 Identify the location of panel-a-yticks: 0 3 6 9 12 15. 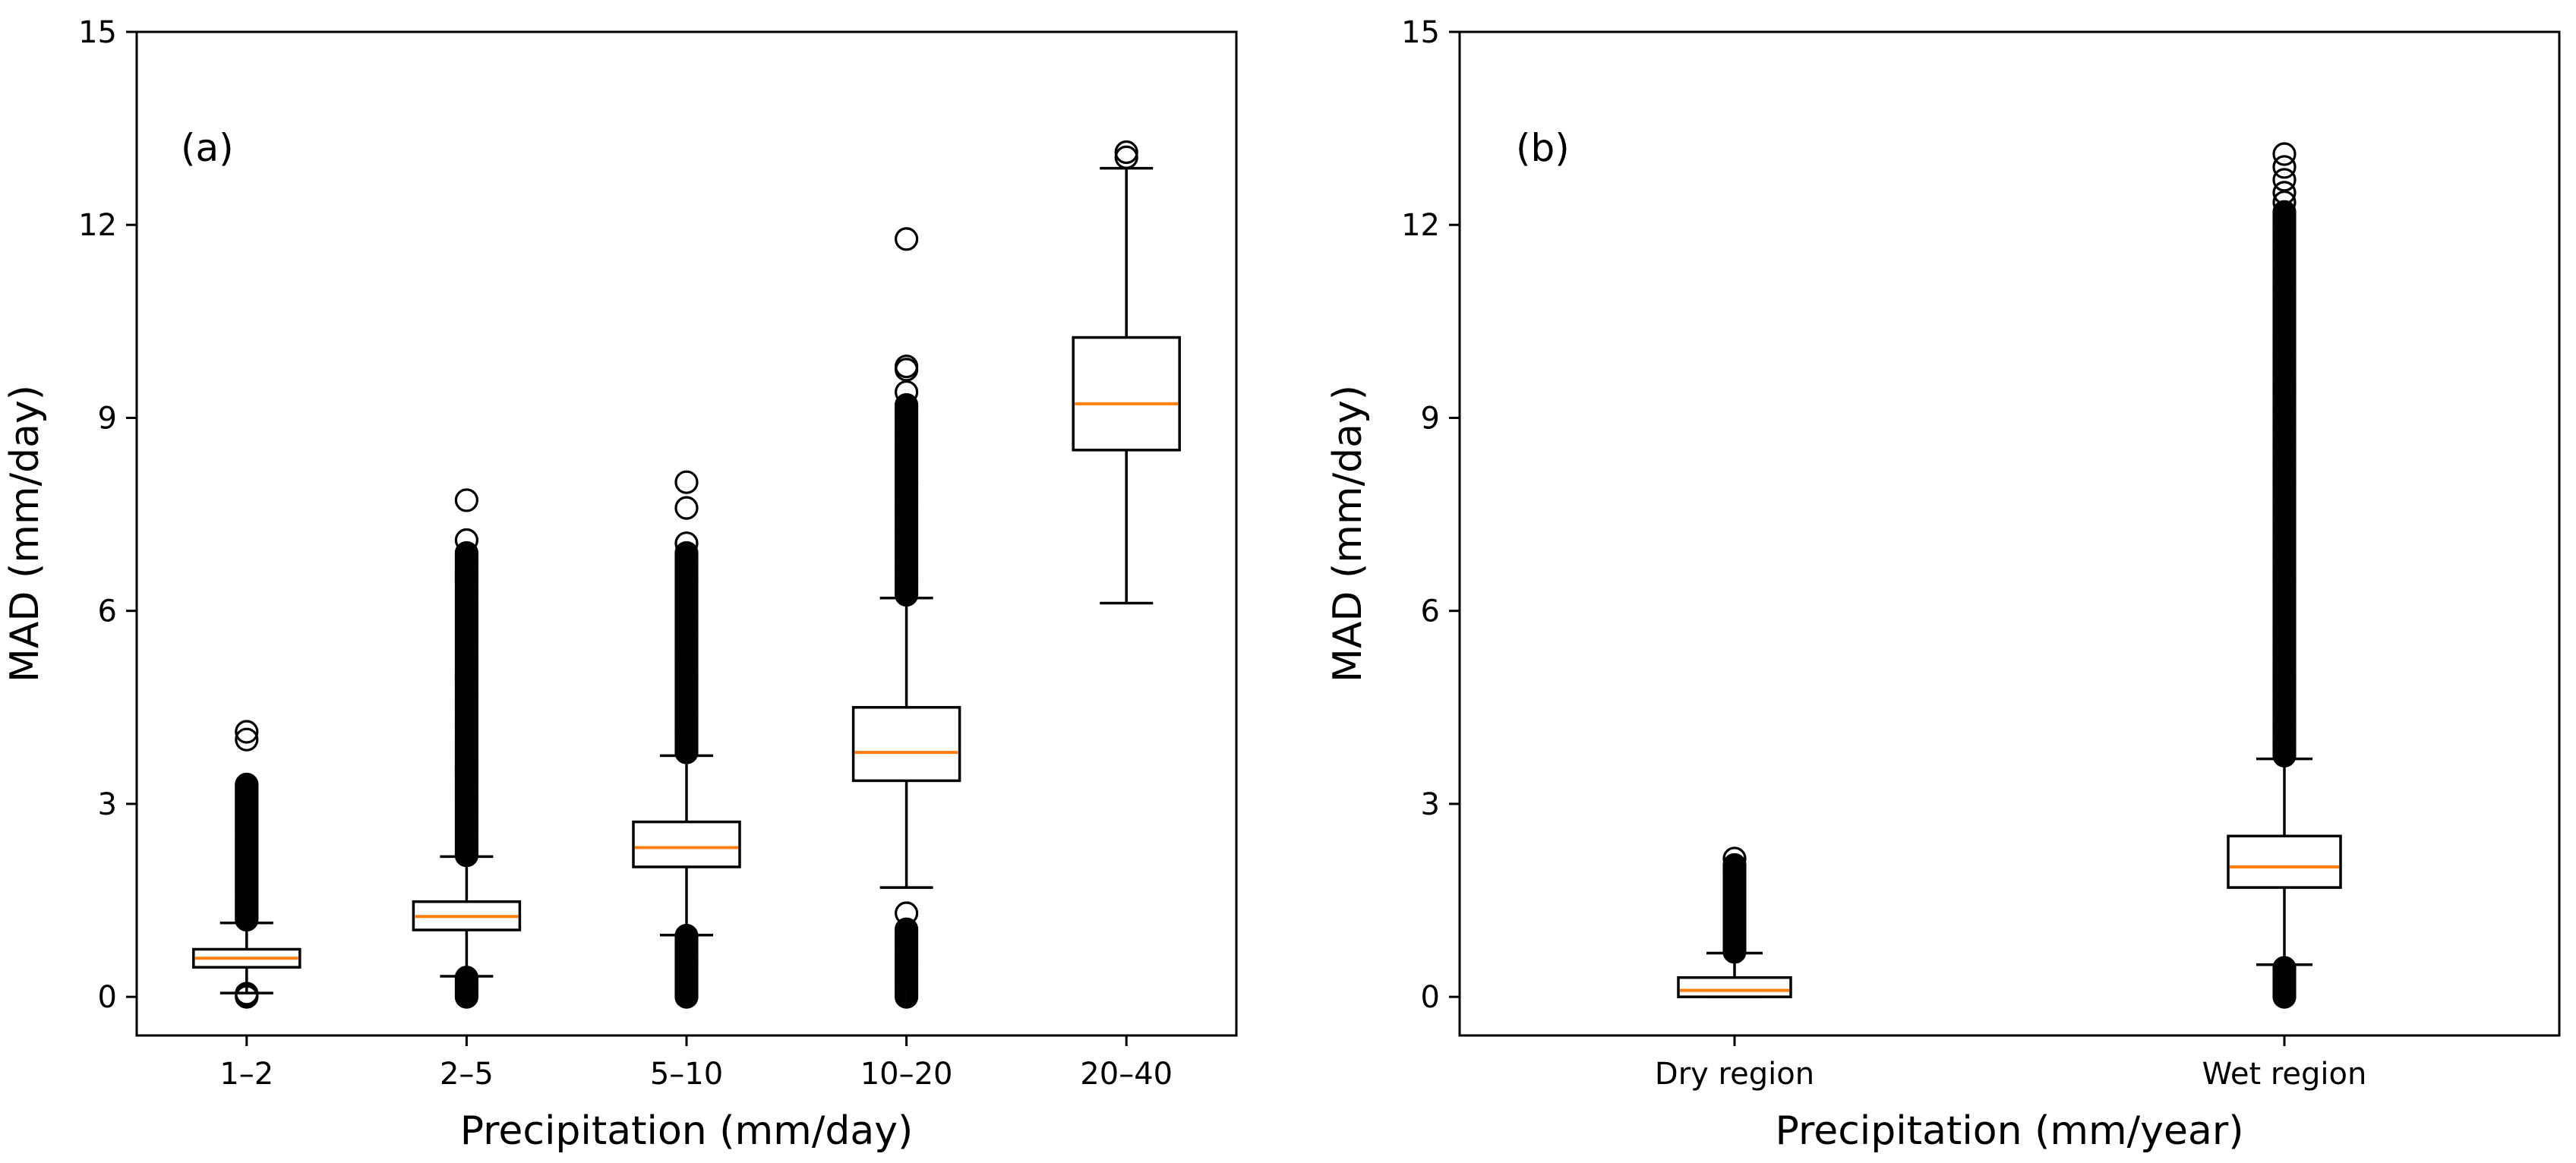
(107, 515).